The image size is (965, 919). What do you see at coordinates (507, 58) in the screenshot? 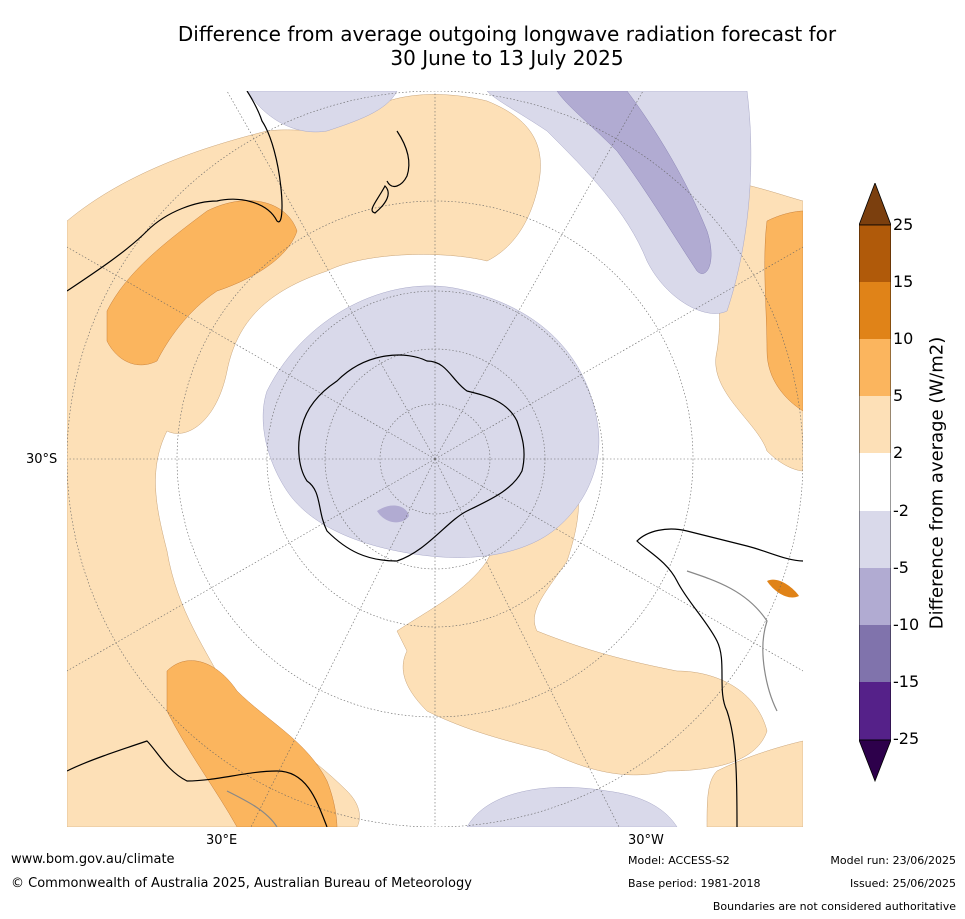
I see `title-line-2: 30 June to 13 July 2025` at bounding box center [507, 58].